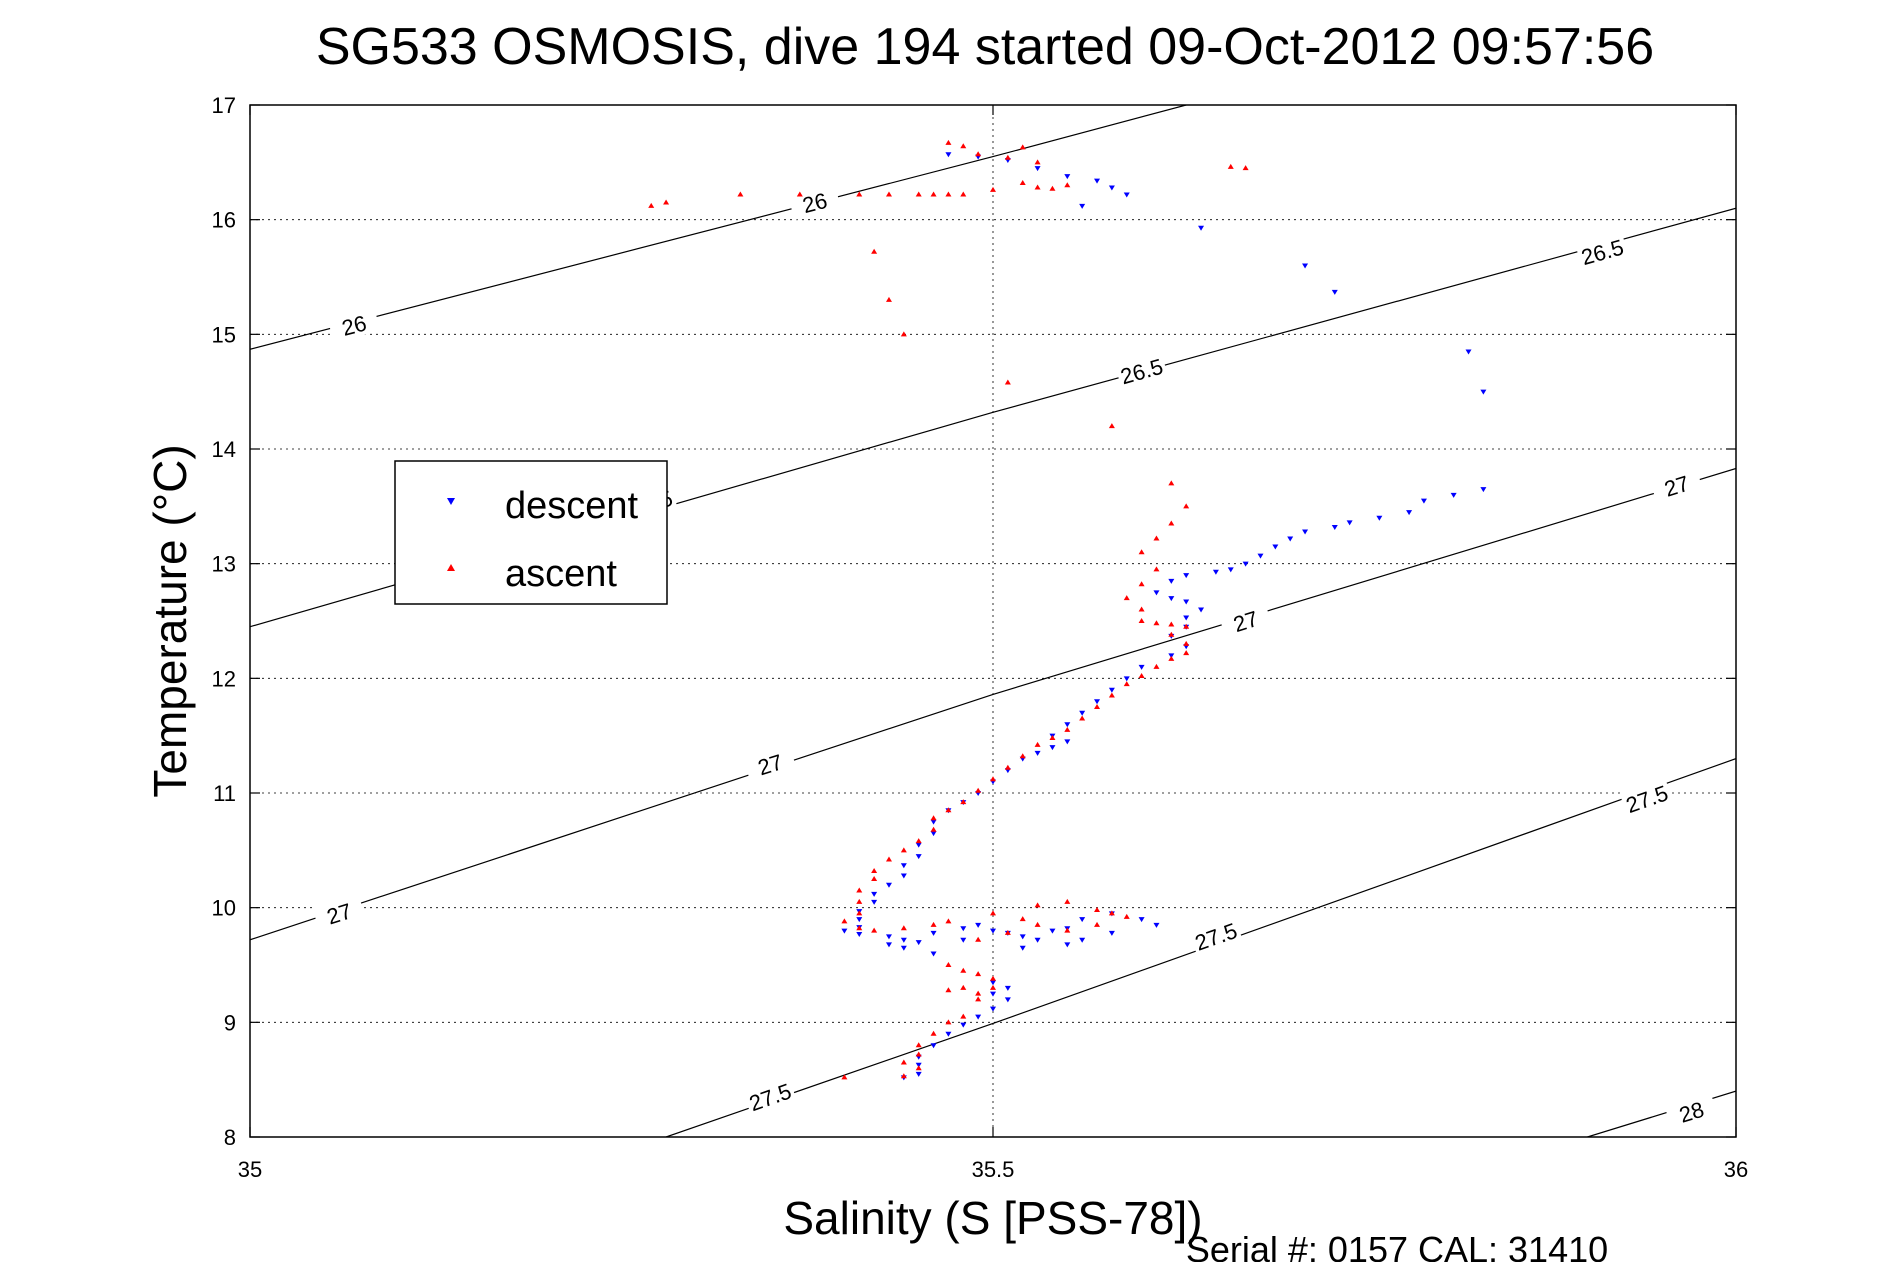  What do you see at coordinates (230, 1022) in the screenshot?
I see `y-tick-label: 9` at bounding box center [230, 1022].